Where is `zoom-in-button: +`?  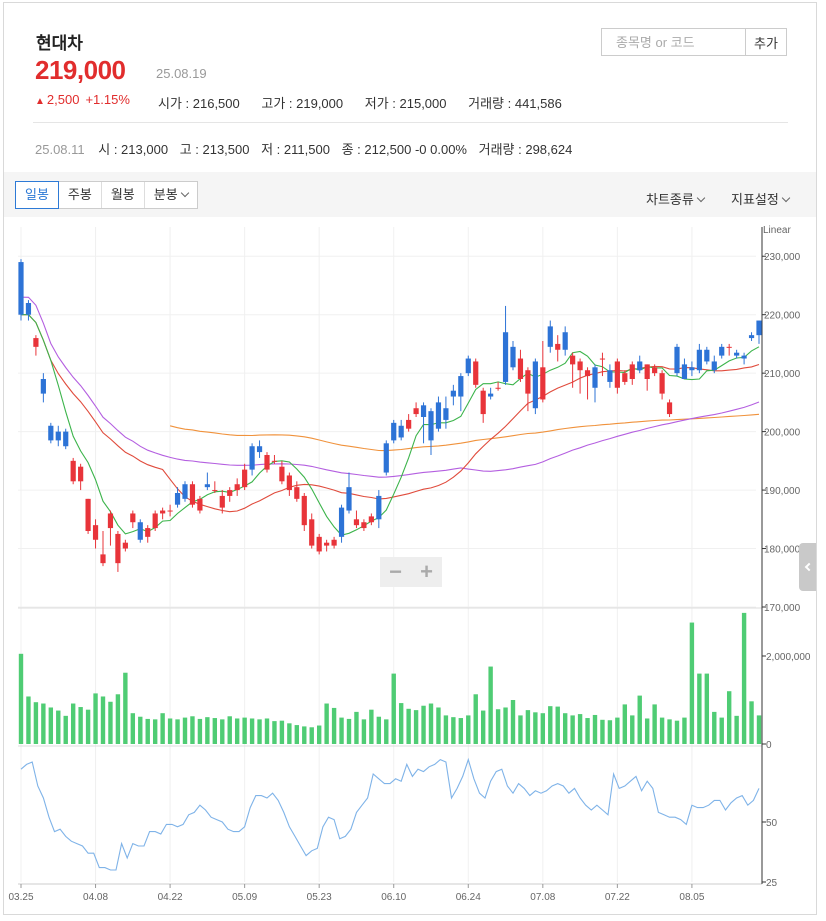 zoom-in-button: + is located at coordinates (426, 571).